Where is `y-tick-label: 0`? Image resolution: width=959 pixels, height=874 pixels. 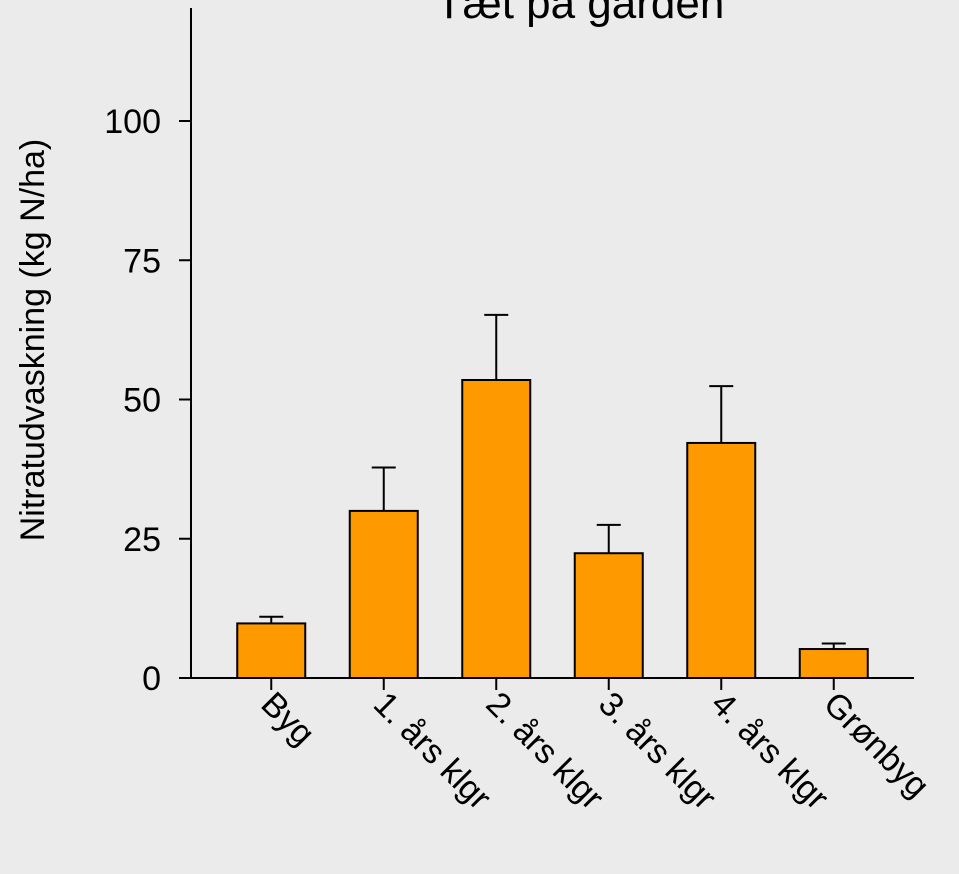 y-tick-label: 0 is located at coordinates (151, 679).